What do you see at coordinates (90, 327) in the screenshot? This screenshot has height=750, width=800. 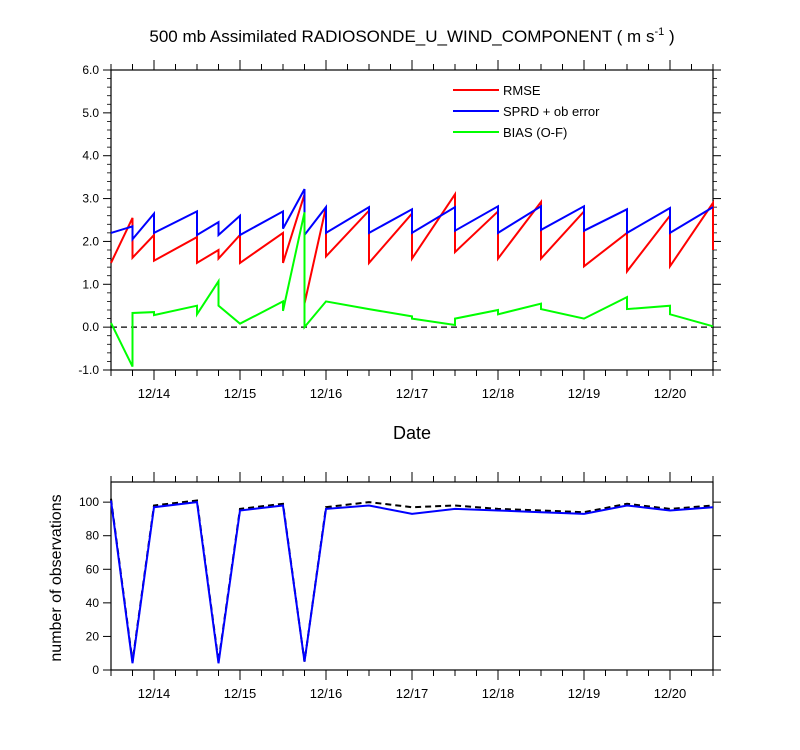 I see `y-tick-label: 0.0` at bounding box center [90, 327].